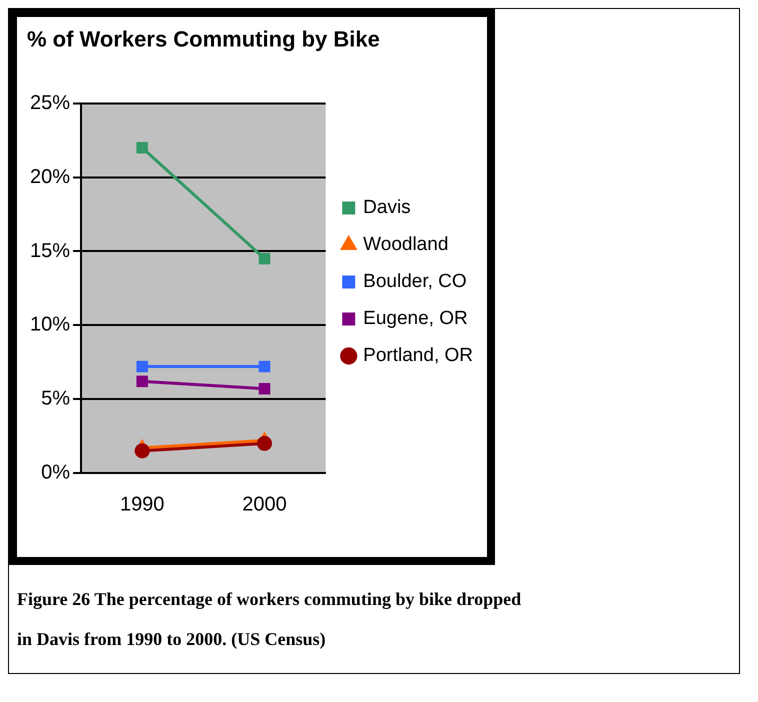 This screenshot has height=702, width=758. What do you see at coordinates (55, 473) in the screenshot?
I see `y-tick-label: 0%` at bounding box center [55, 473].